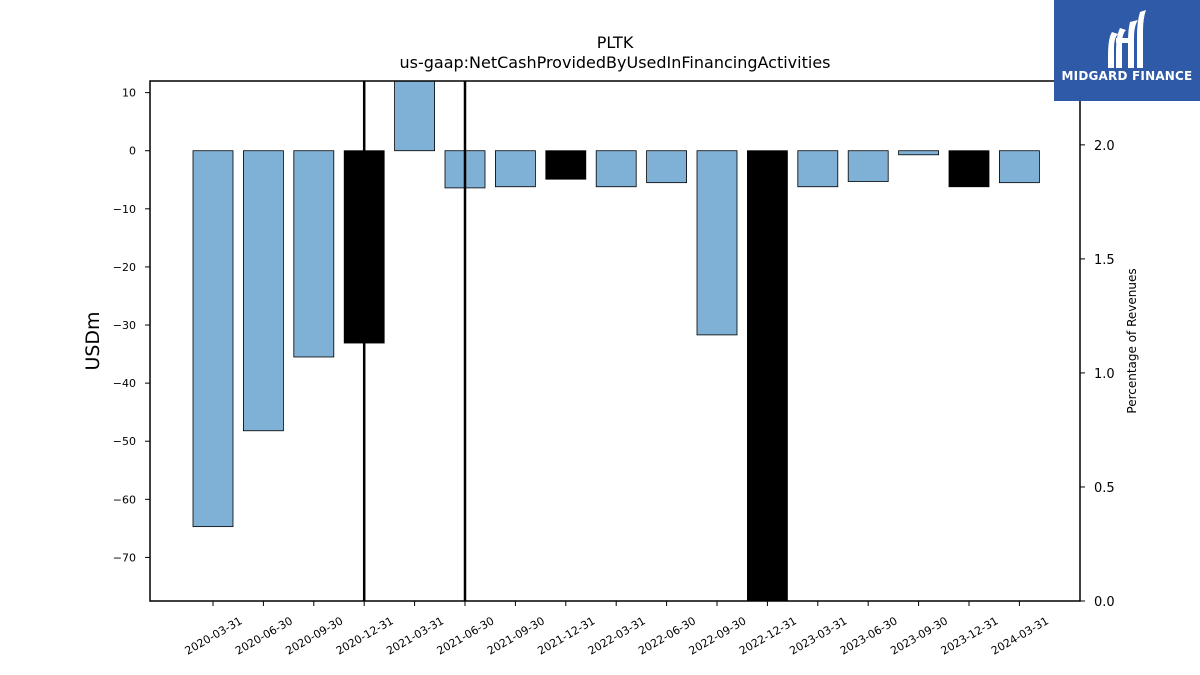 Image resolution: width=1200 pixels, height=675 pixels. What do you see at coordinates (1020, 635) in the screenshot?
I see `x-tick-label: 2024-03-31` at bounding box center [1020, 635].